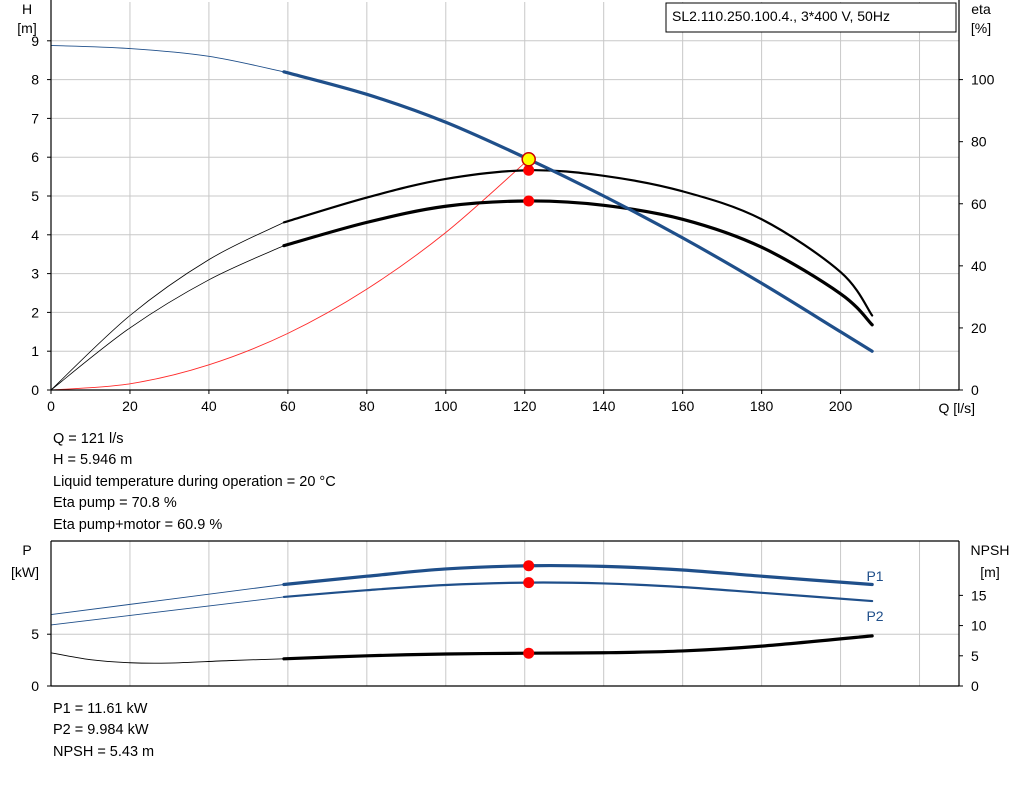 Image resolution: width=1024 pixels, height=786 pixels. What do you see at coordinates (979, 204) in the screenshot?
I see `eta-tick-label-60: 60` at bounding box center [979, 204].